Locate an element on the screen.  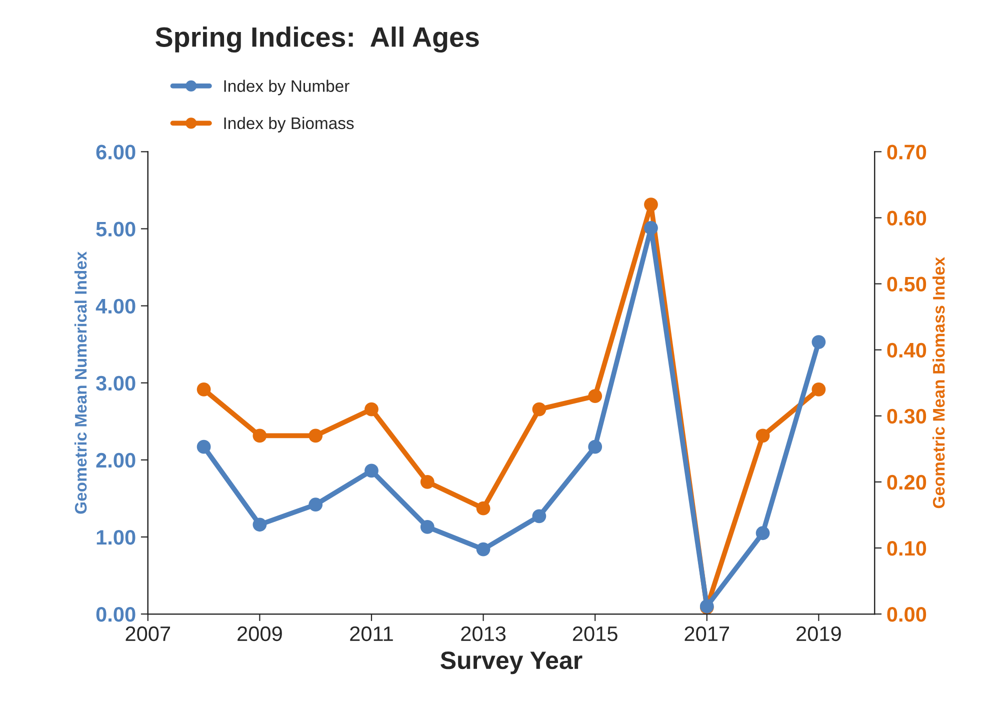
y2-tick-label: 0.50 is located at coordinates (906, 284).